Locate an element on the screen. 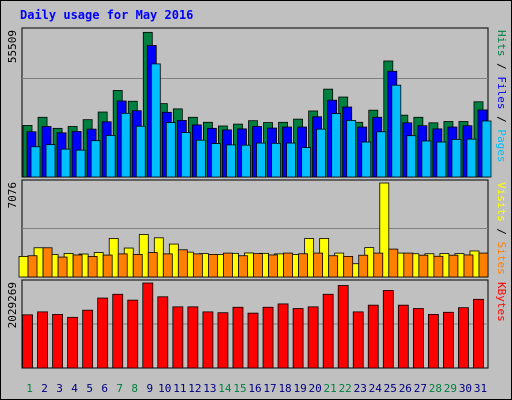 Image resolution: width=512 pixels, height=400 pixels. x-tick-label-day-7: 7 is located at coordinates (119, 388).